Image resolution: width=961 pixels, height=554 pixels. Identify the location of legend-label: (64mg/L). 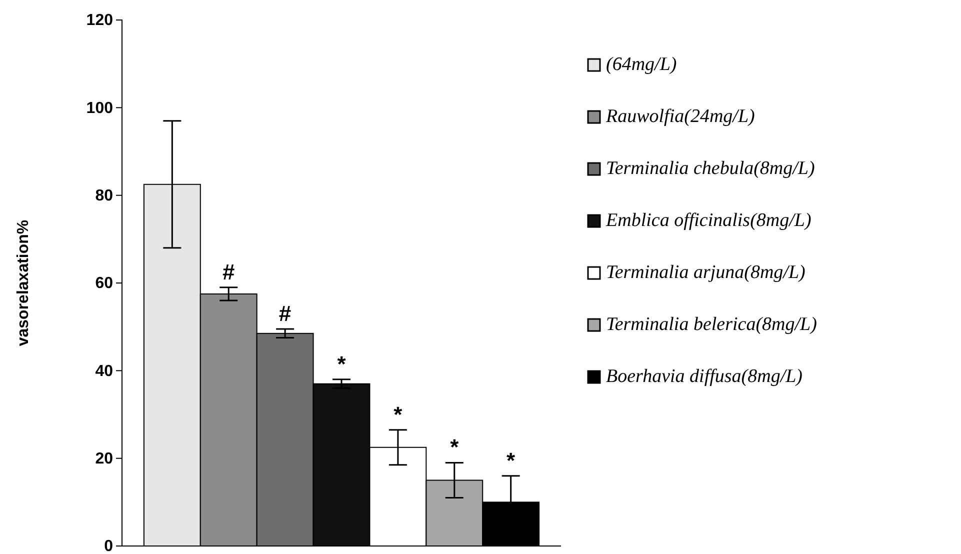
(641, 64).